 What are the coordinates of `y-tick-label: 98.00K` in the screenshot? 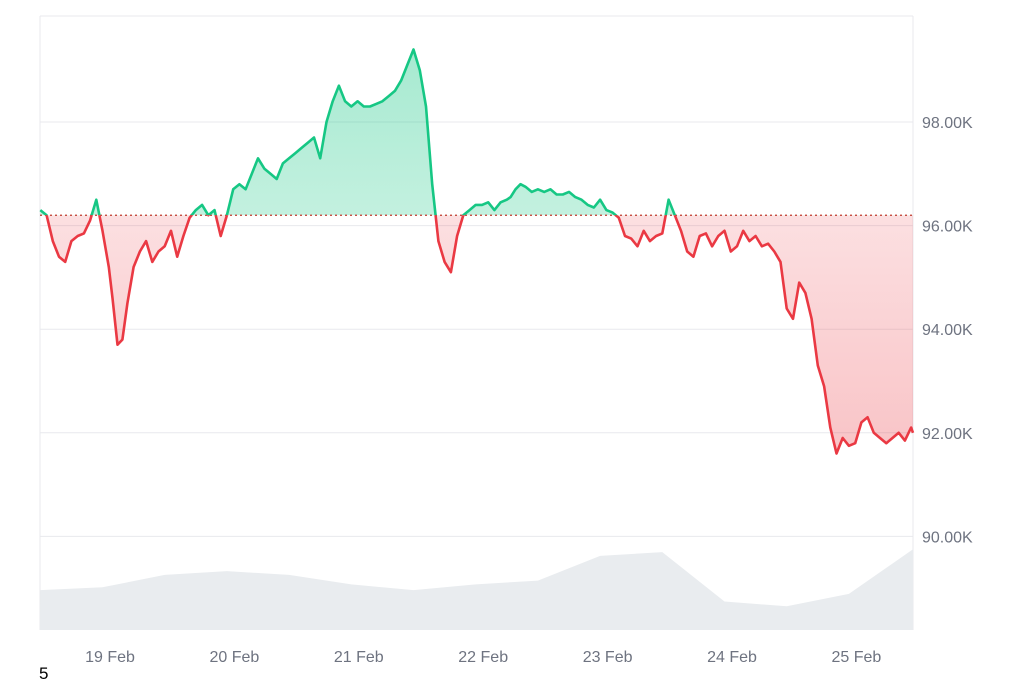 It's located at (947, 123).